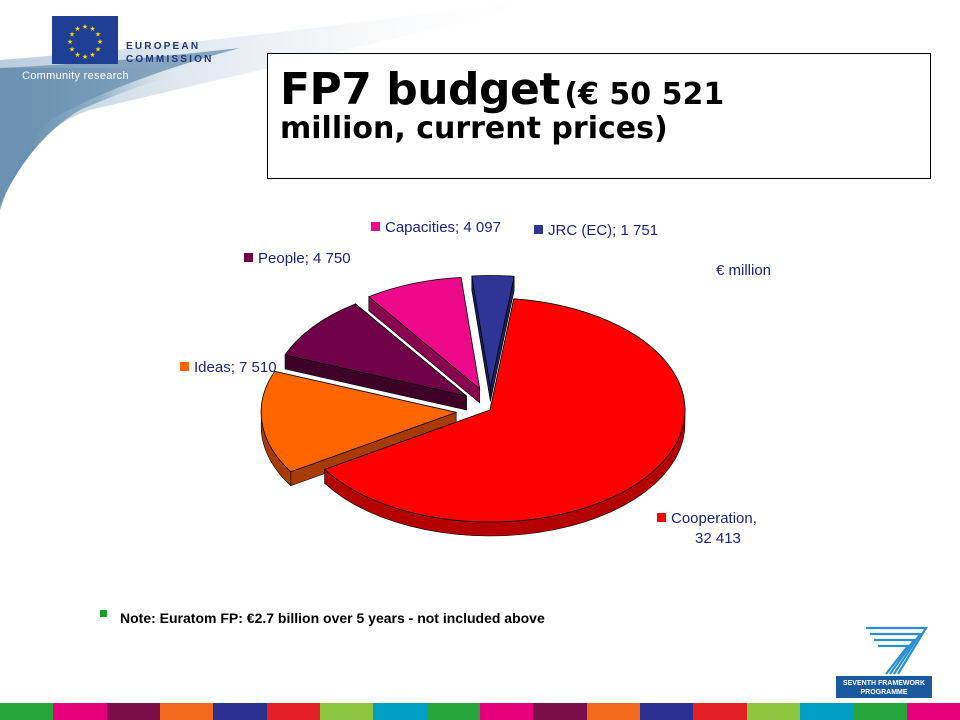 The image size is (960, 720). What do you see at coordinates (170, 53) in the screenshot?
I see `european-commission-wordmark: EUROPEAN COMMISSION` at bounding box center [170, 53].